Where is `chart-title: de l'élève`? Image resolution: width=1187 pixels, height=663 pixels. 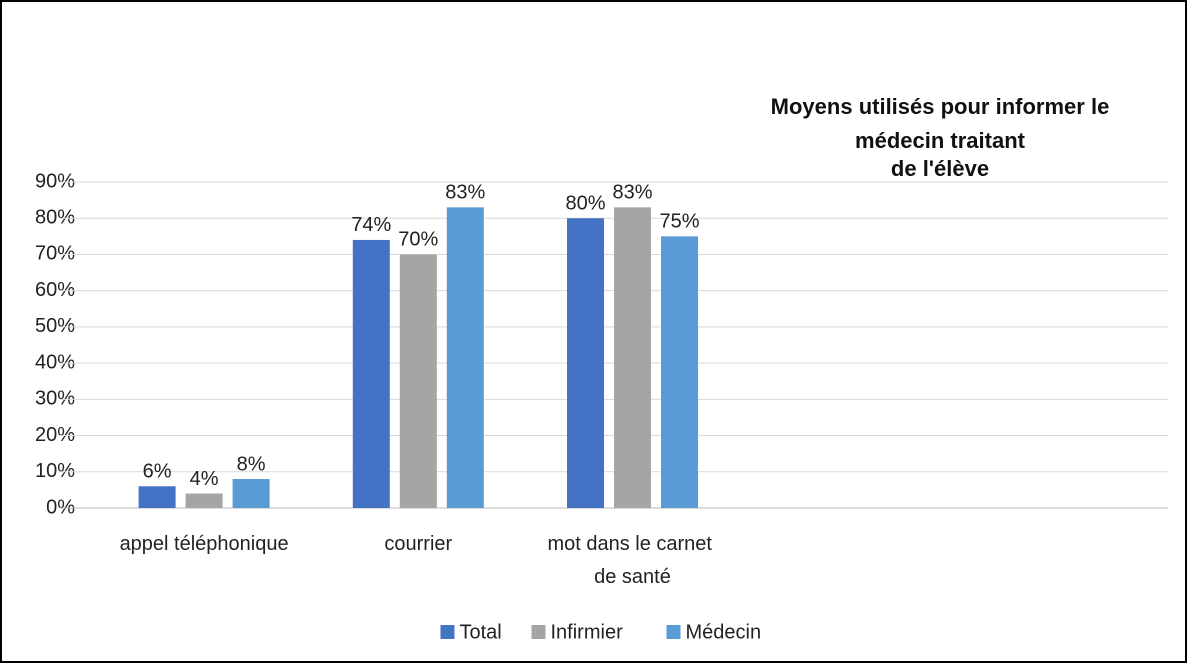 chart-title: de l'élève is located at coordinates (940, 168).